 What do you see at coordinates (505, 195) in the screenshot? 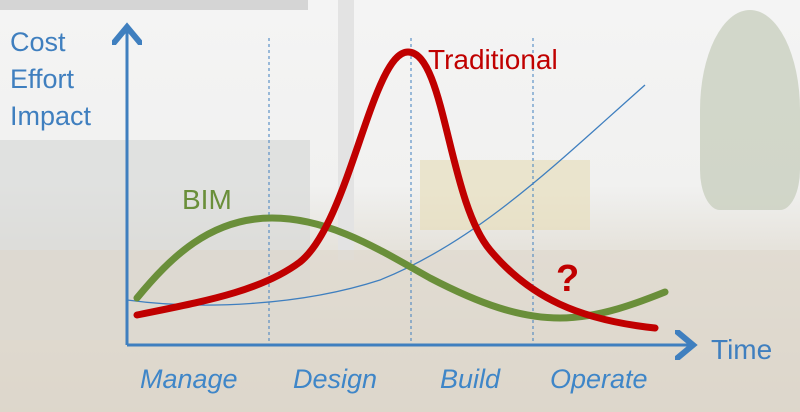
I see `background-photo-excavator` at bounding box center [505, 195].